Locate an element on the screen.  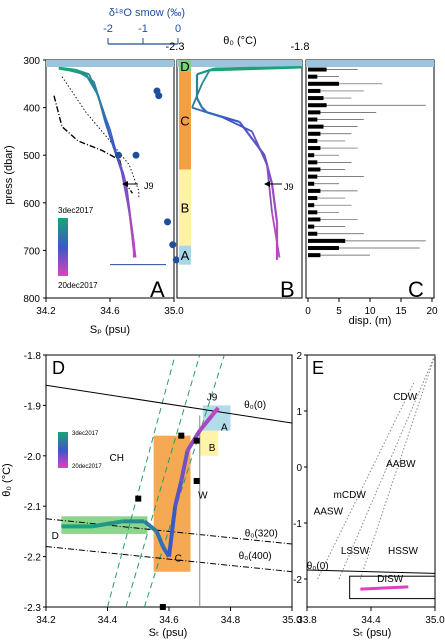
band-label-A: A is located at coordinates (185, 255).